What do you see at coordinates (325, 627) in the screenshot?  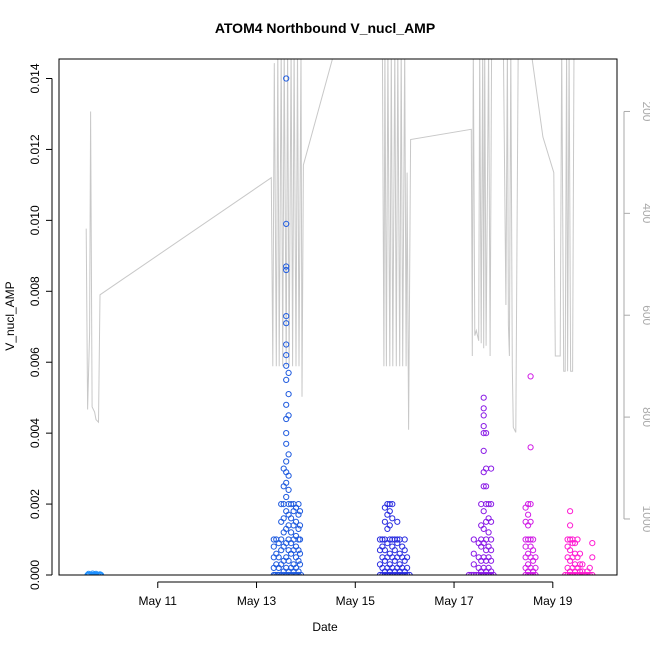 I see `x-axis-label: Date` at bounding box center [325, 627].